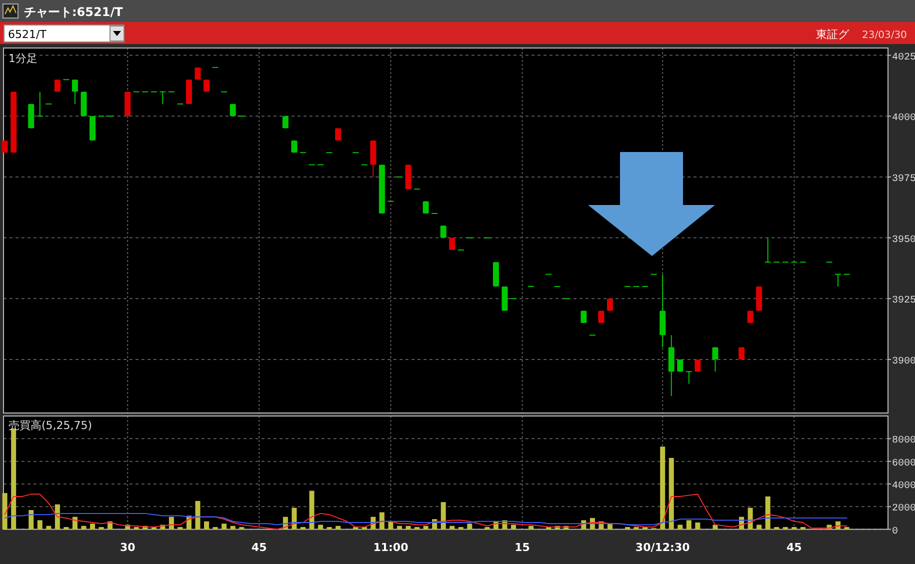 The height and width of the screenshot is (564, 915). Describe the element at coordinates (522, 547) in the screenshot. I see `x-tick-label: 15` at that location.